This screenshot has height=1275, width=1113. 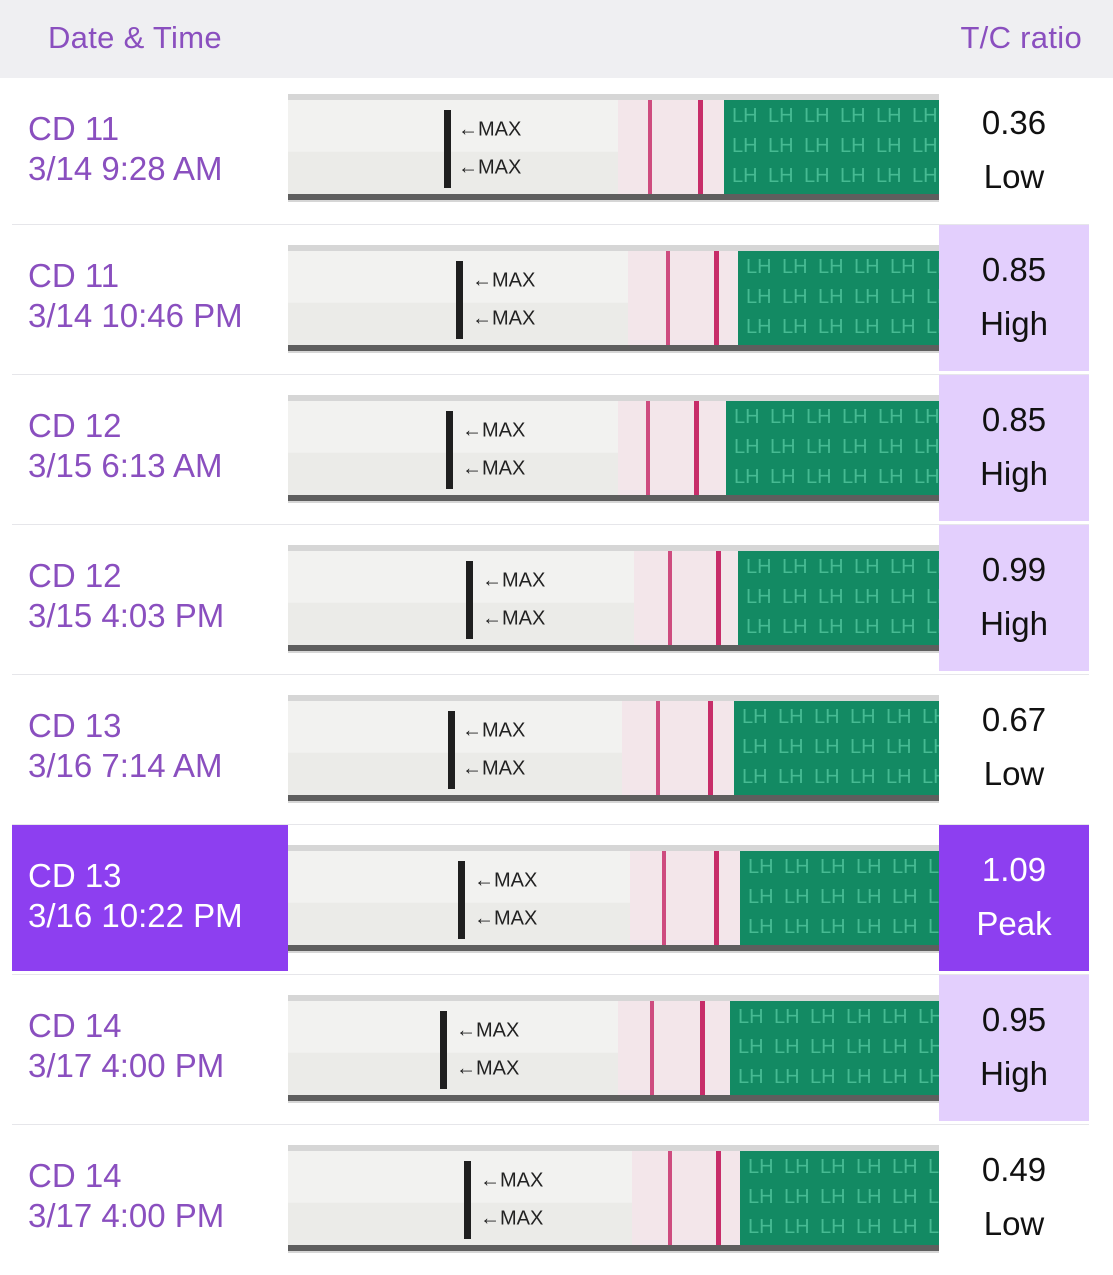 What do you see at coordinates (135, 915) in the screenshot?
I see `datetime-label: 3/16 10:22 PM` at bounding box center [135, 915].